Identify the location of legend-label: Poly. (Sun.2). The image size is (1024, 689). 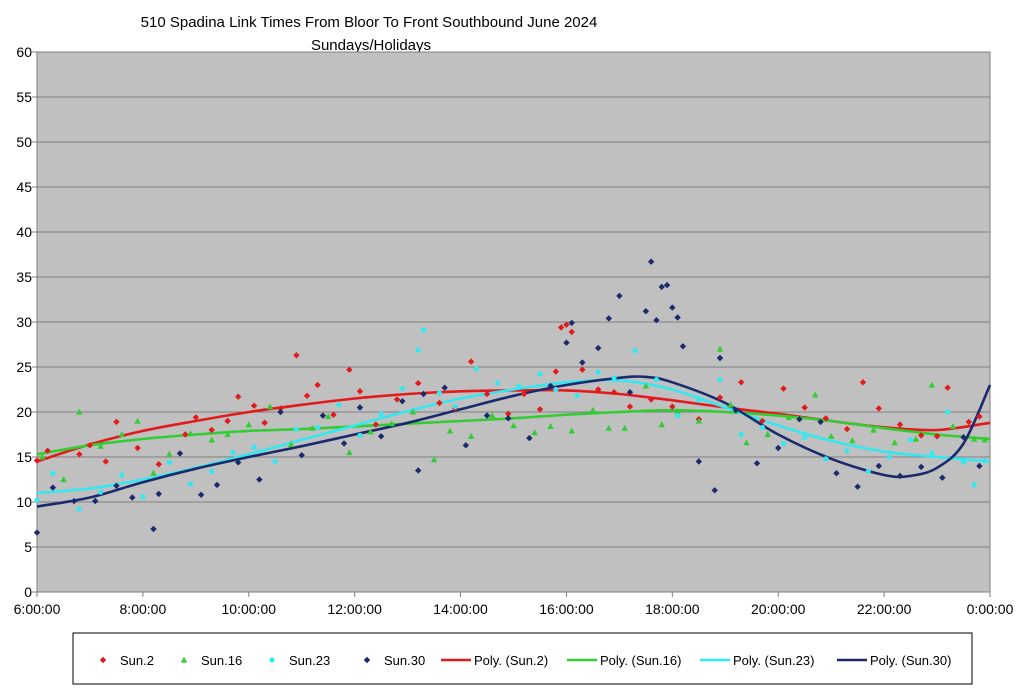
(511, 660).